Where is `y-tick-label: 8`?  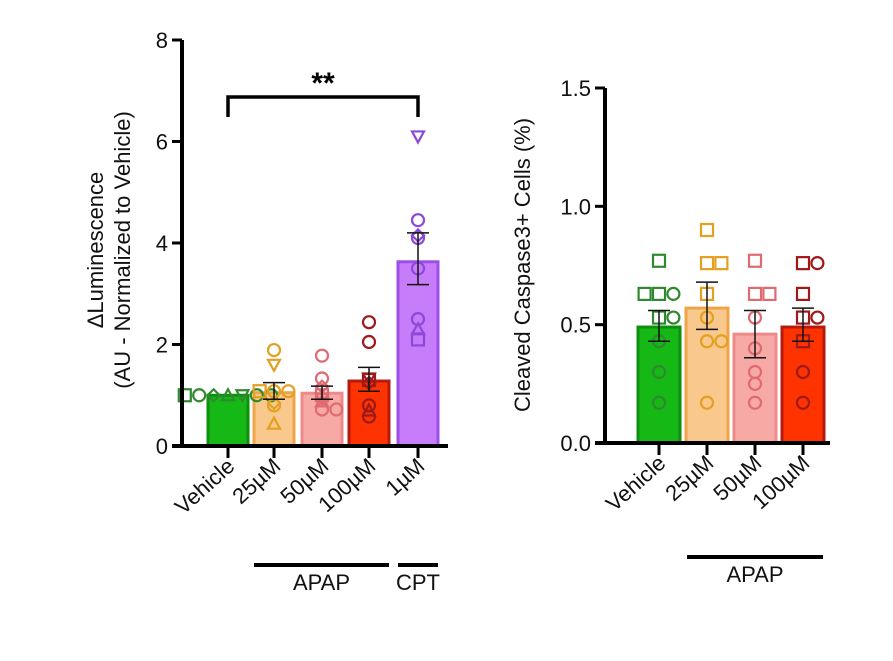
y-tick-label: 8 is located at coordinates (162, 40).